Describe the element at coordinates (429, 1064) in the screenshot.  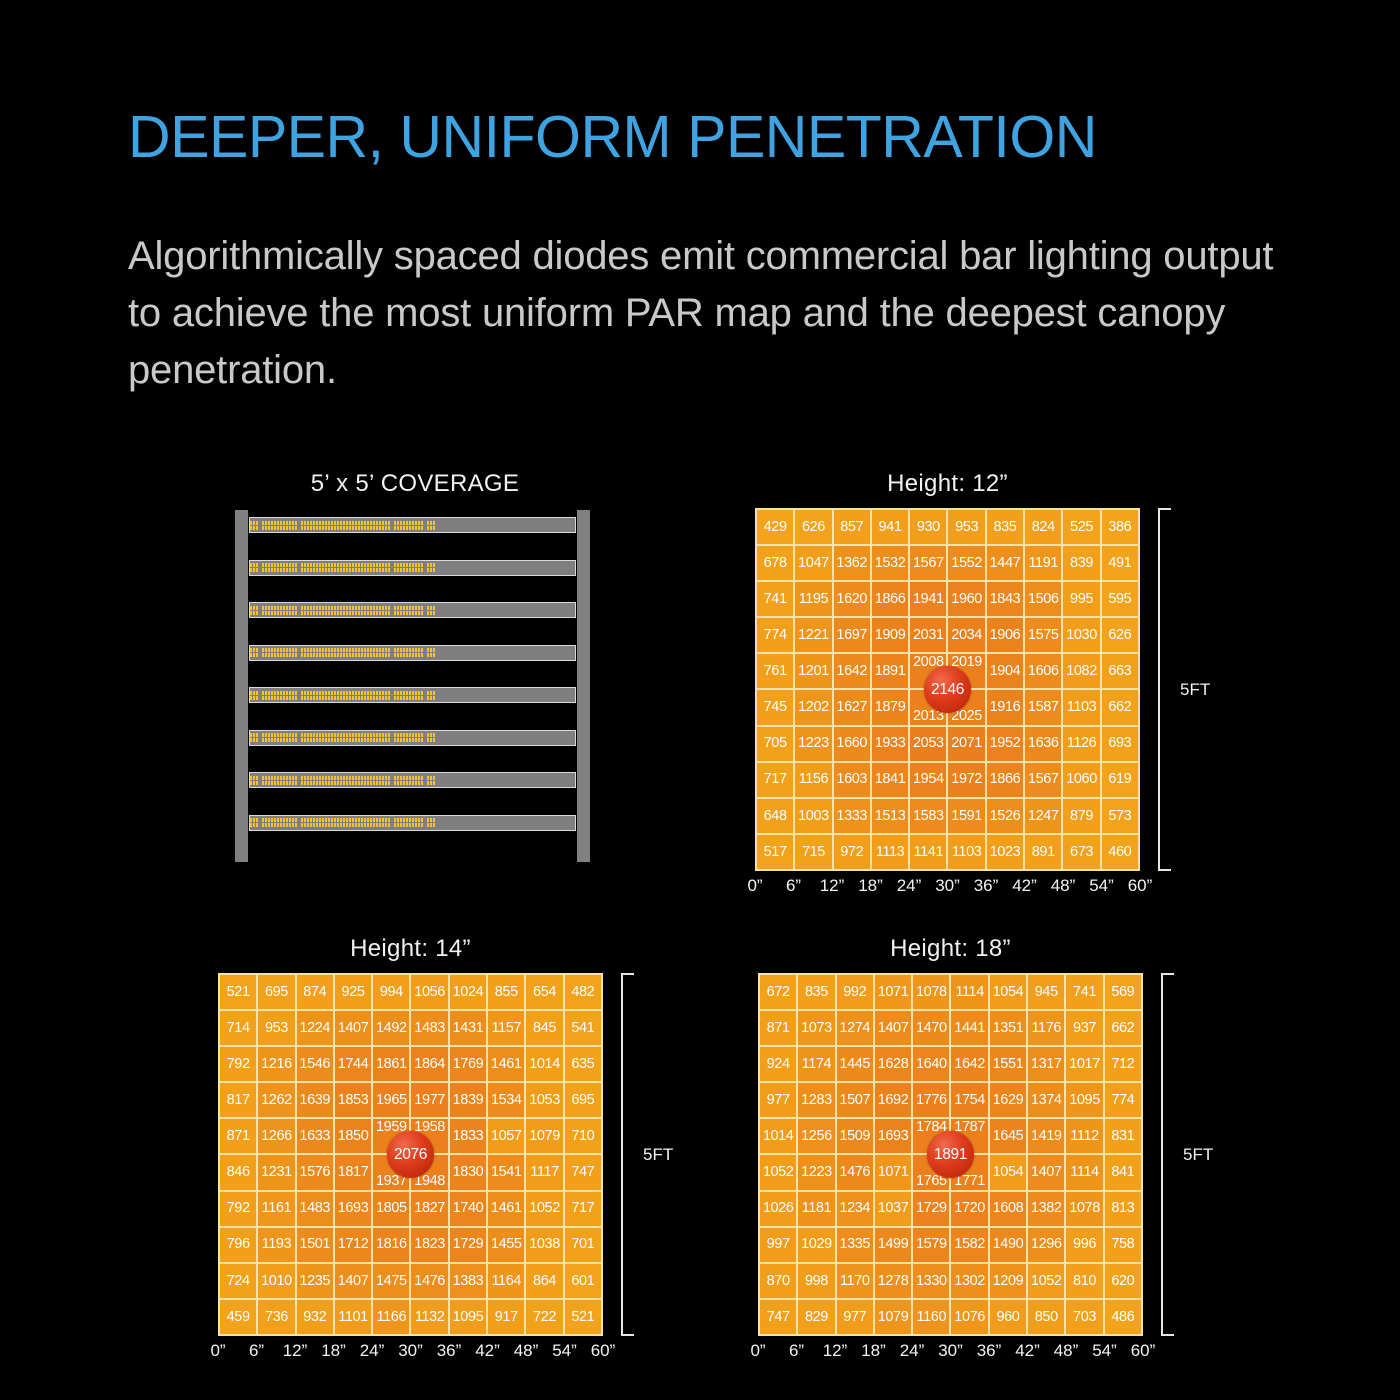
I see `heatmap-cell: 1864` at that location.